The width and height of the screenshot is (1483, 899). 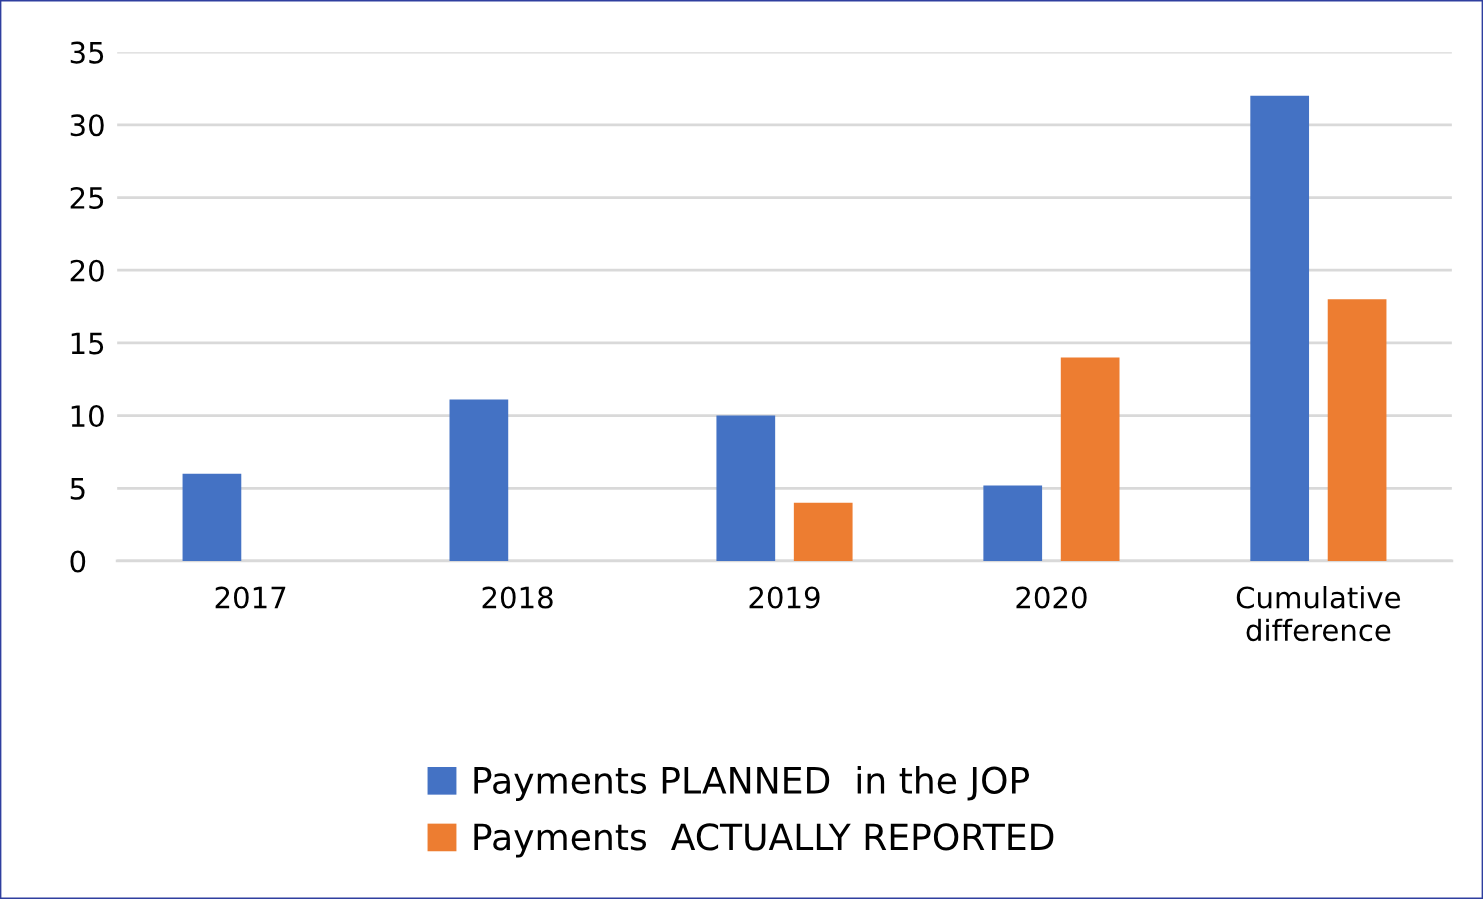 What do you see at coordinates (87, 416) in the screenshot?
I see `y-tick-label: 10` at bounding box center [87, 416].